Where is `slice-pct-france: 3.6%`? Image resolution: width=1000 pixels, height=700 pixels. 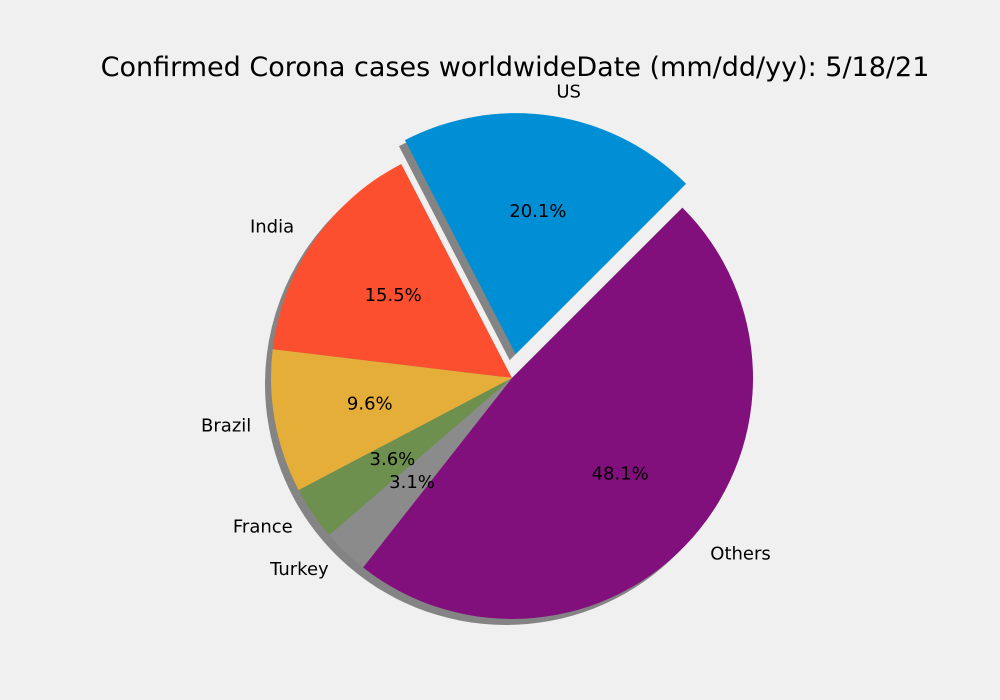
slice-pct-france: 3.6% is located at coordinates (393, 459).